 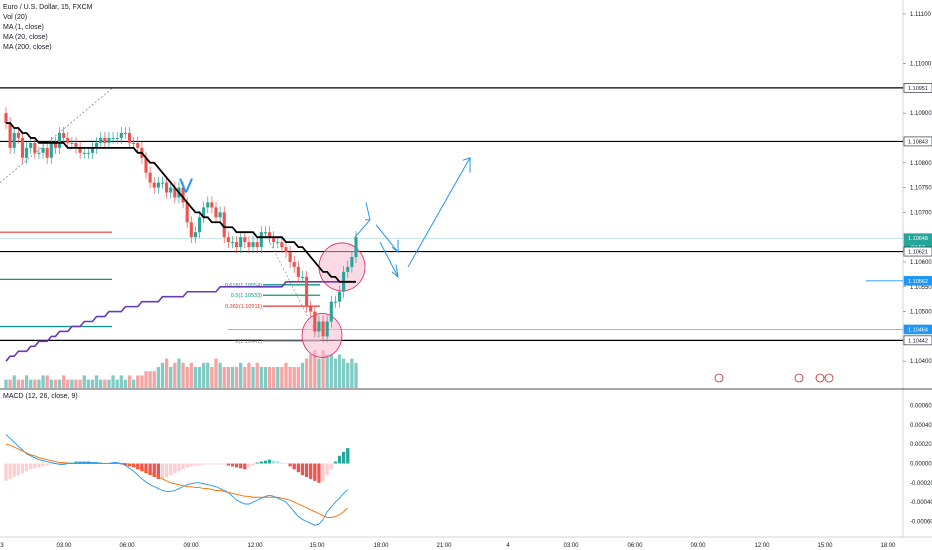 I want to click on legend-ma1: MA (1, close), so click(x=23, y=27).